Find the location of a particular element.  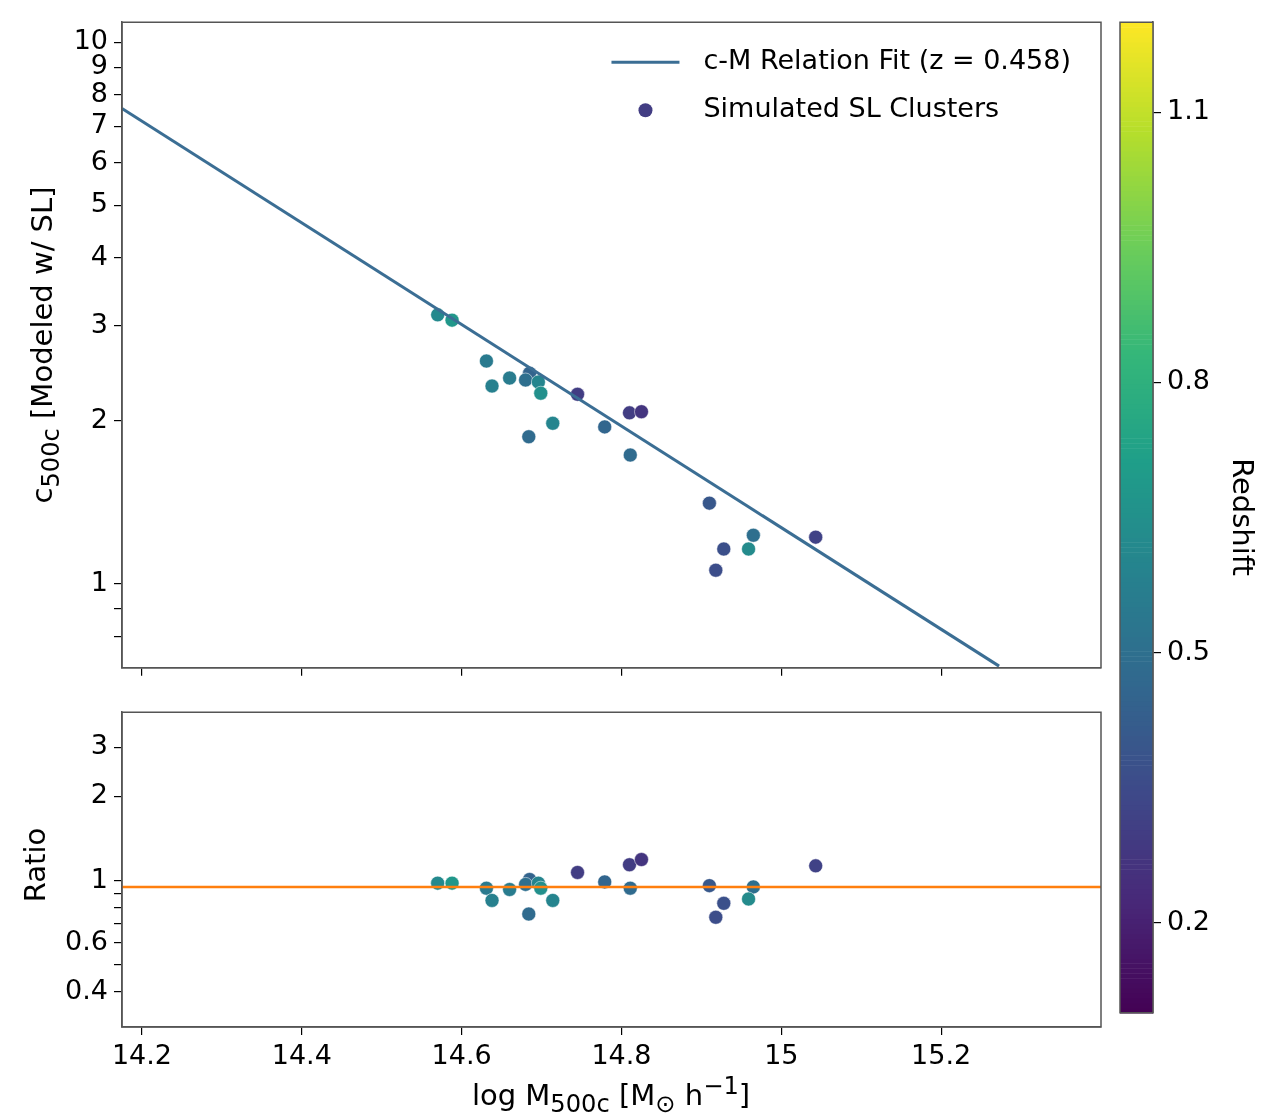

y-tick-label: 0.4 is located at coordinates (86, 990).